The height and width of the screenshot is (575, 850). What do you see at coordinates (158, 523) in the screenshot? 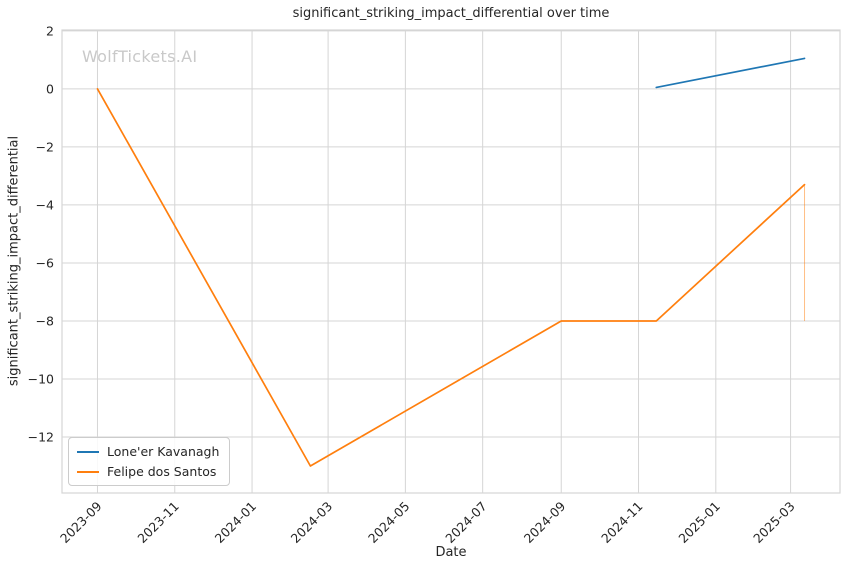
I see `x-tick-label: 2023-11` at bounding box center [158, 523].